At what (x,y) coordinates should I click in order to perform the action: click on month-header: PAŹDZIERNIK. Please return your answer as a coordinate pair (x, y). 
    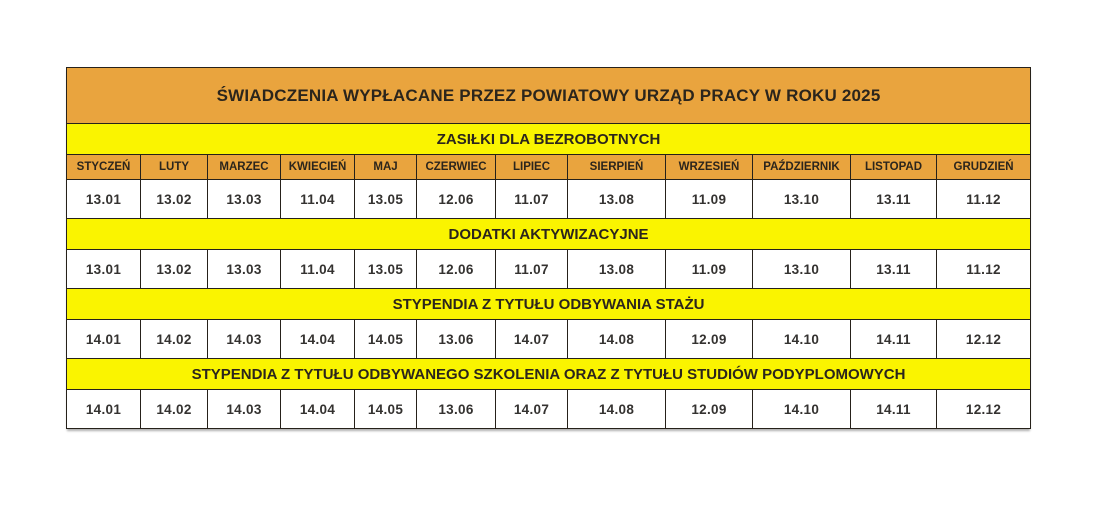
    Looking at the image, I should click on (801, 167).